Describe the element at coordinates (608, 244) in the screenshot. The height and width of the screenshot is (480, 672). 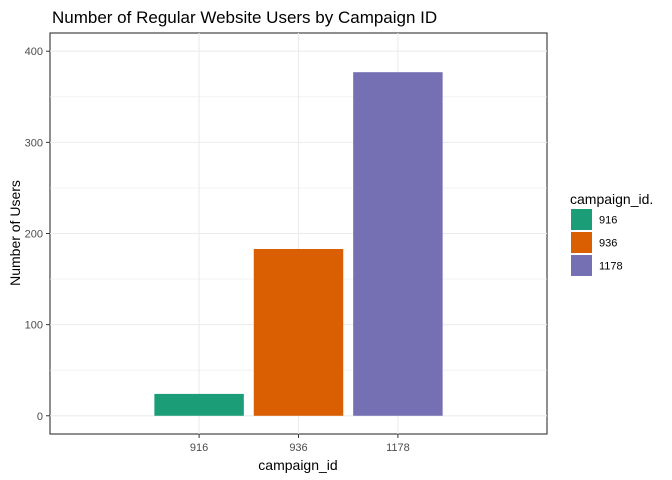
I see `legend-label: 936` at that location.